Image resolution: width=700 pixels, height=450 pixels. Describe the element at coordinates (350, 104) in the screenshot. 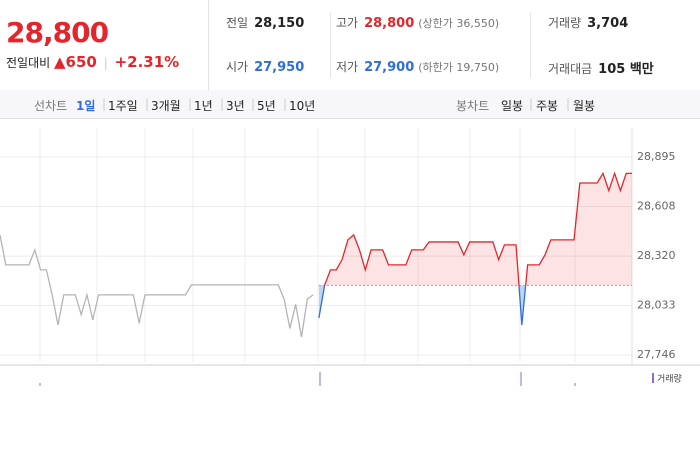

I see `period-tabs: 선차트 1일 | 1주일 | 3개월 | 1년 | 3년 | 5년 | 10년 봉차트 일봉 | 주봉 | 월봉` at that location.